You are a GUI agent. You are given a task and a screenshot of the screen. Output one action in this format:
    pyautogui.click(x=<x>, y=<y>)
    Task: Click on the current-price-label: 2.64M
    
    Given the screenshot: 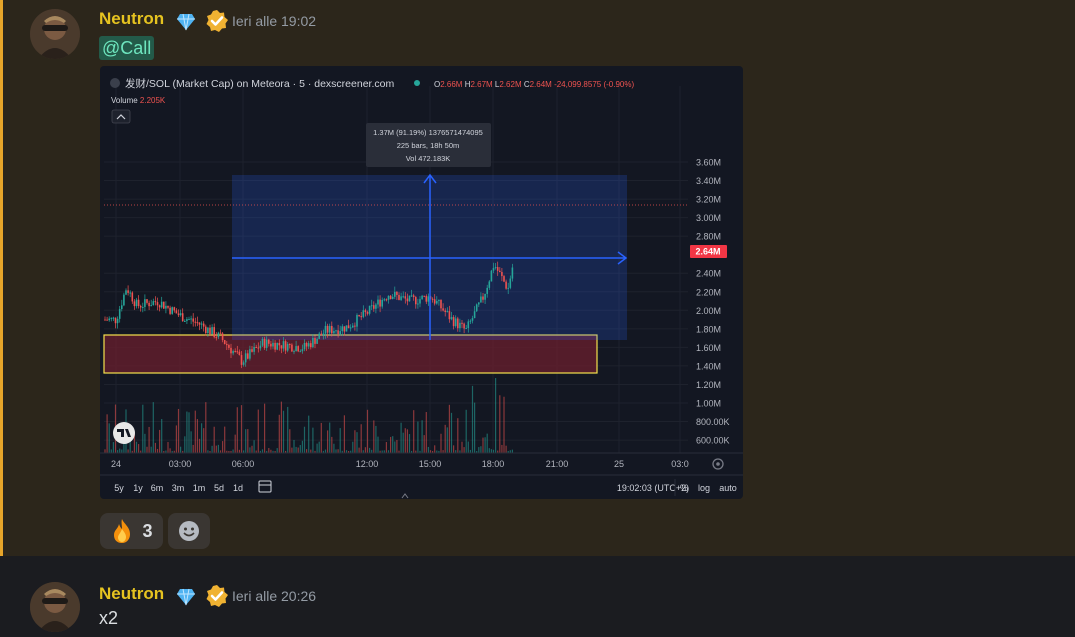 What is the action you would take?
    pyautogui.click(x=708, y=251)
    